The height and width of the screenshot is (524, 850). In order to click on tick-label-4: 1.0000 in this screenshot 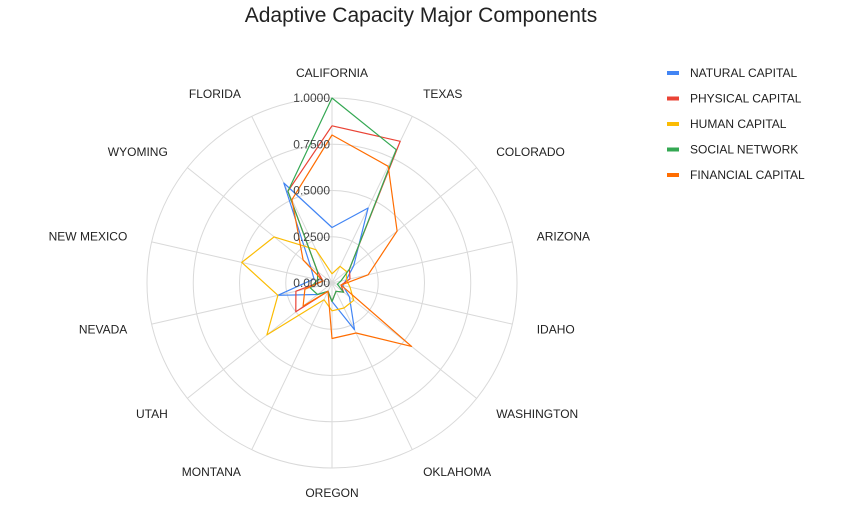, I will do `click(311, 98)`.